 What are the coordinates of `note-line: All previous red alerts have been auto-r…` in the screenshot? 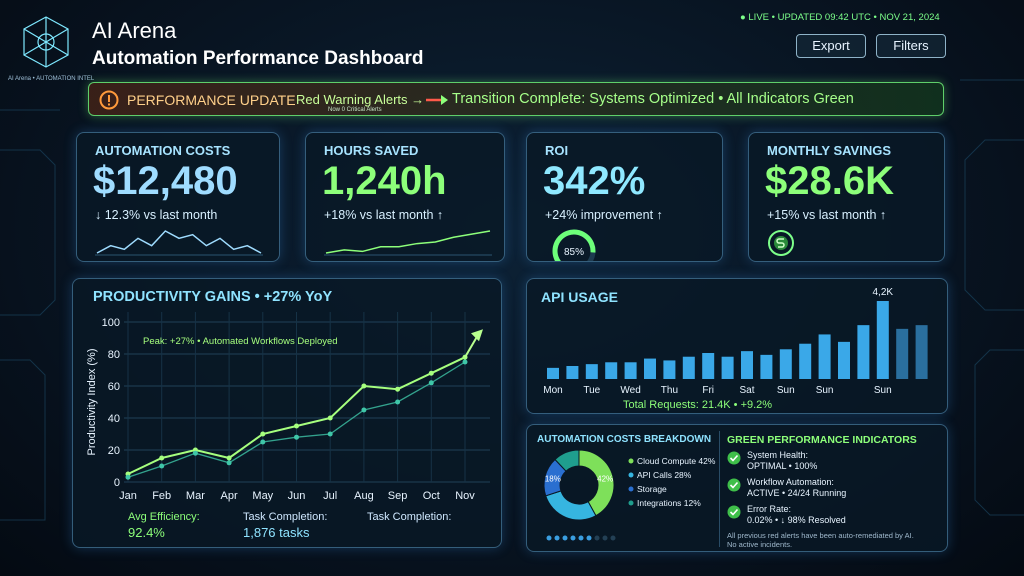 It's located at (820, 535).